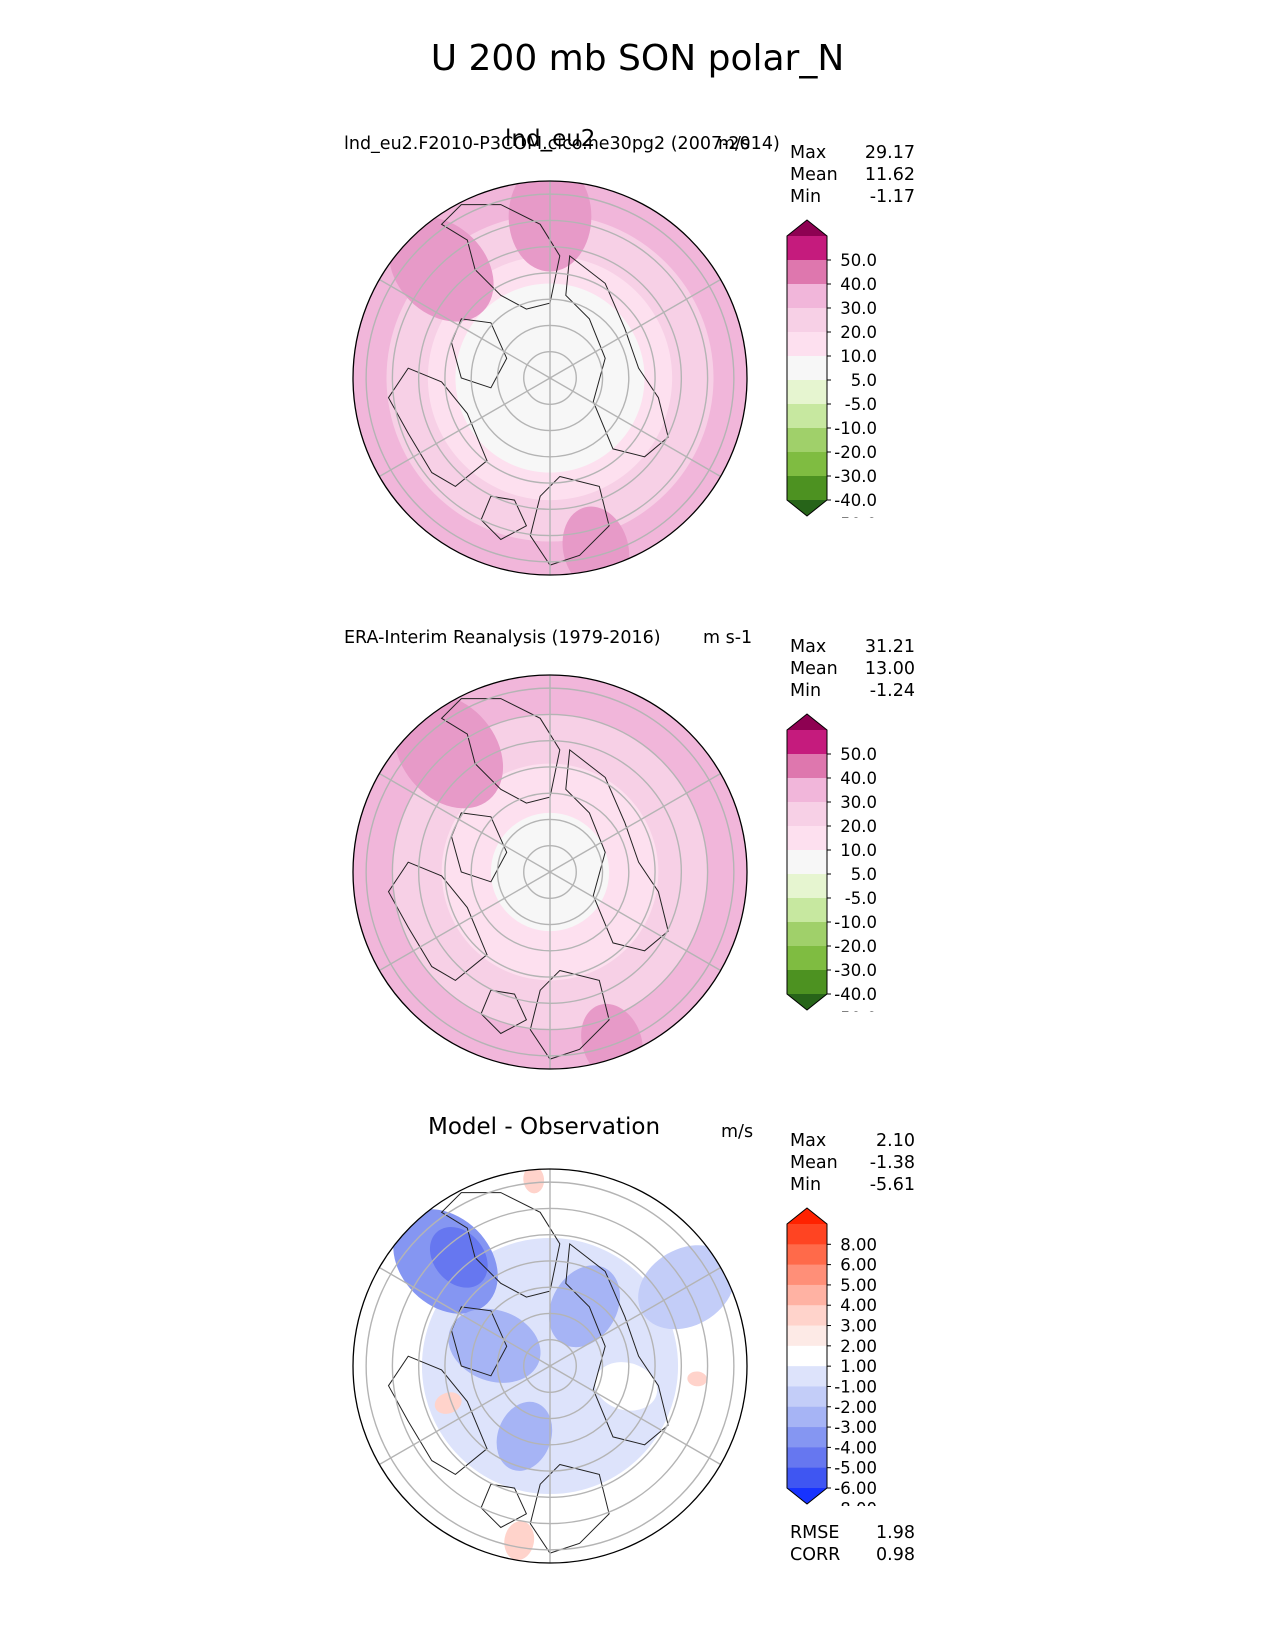 This screenshot has width=1275, height=1650. I want to click on polar-map, so click(550, 872).